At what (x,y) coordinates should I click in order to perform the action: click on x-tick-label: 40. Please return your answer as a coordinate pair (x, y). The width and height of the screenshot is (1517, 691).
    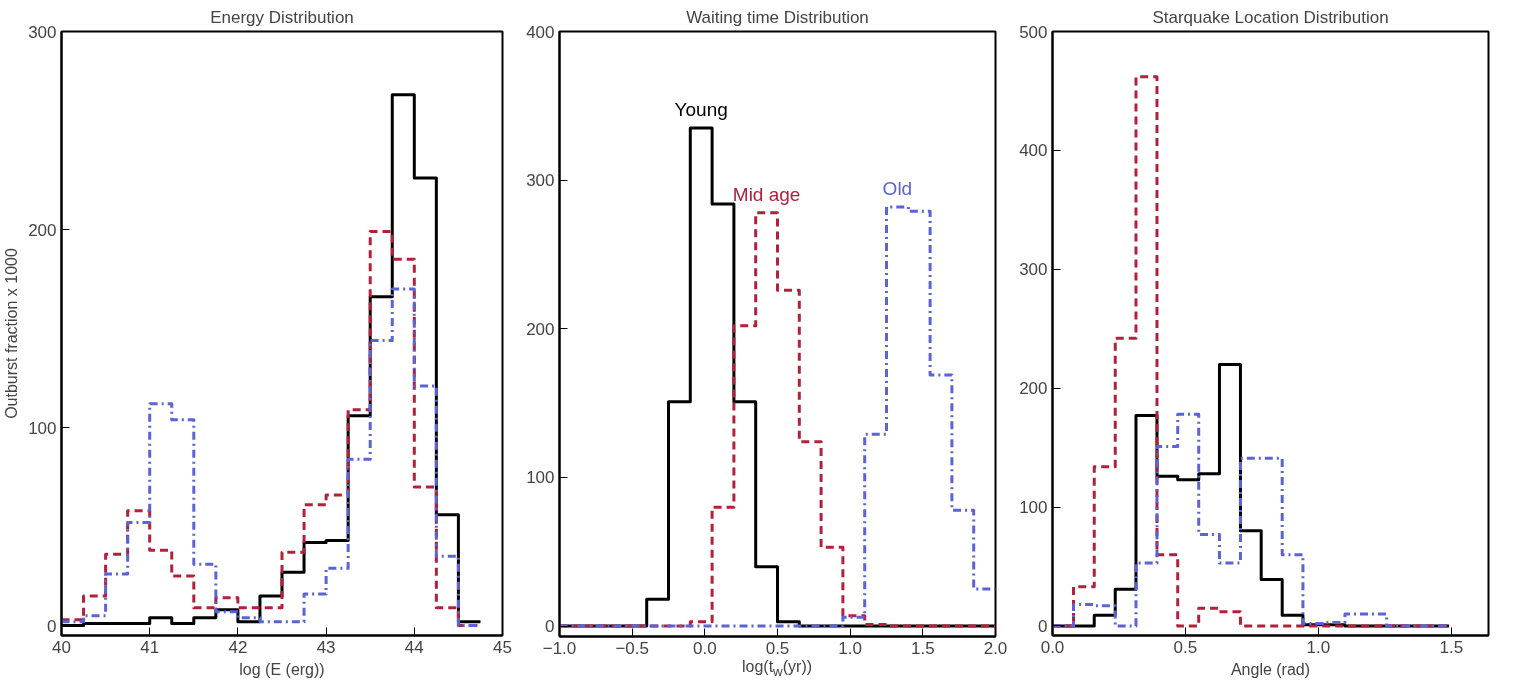
    Looking at the image, I should click on (61, 647).